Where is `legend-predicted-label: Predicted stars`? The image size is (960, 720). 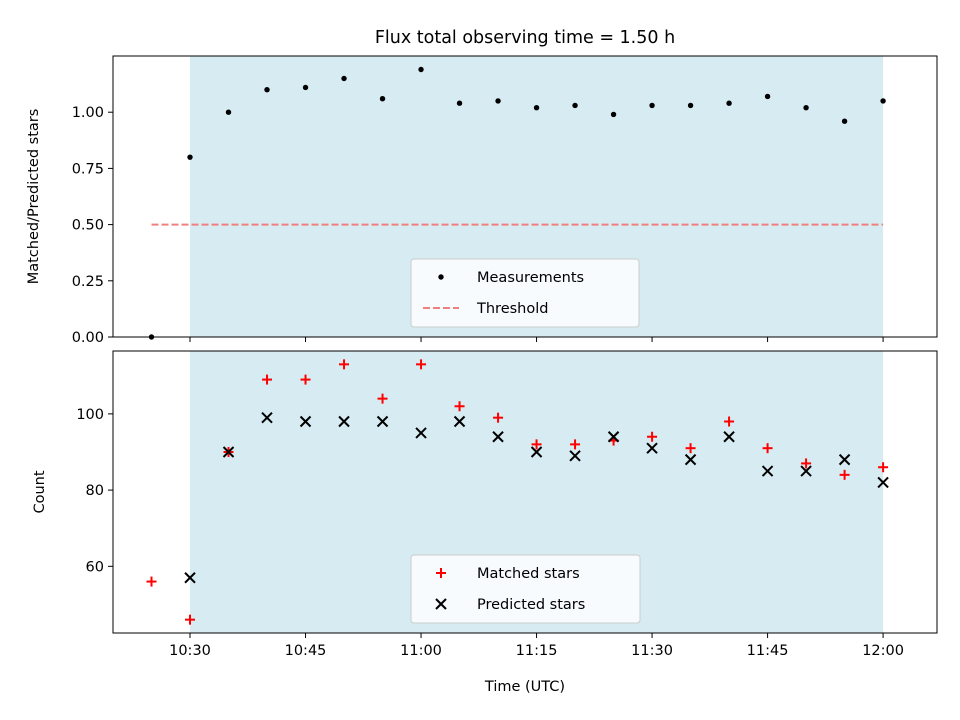
legend-predicted-label: Predicted stars is located at coordinates (531, 605).